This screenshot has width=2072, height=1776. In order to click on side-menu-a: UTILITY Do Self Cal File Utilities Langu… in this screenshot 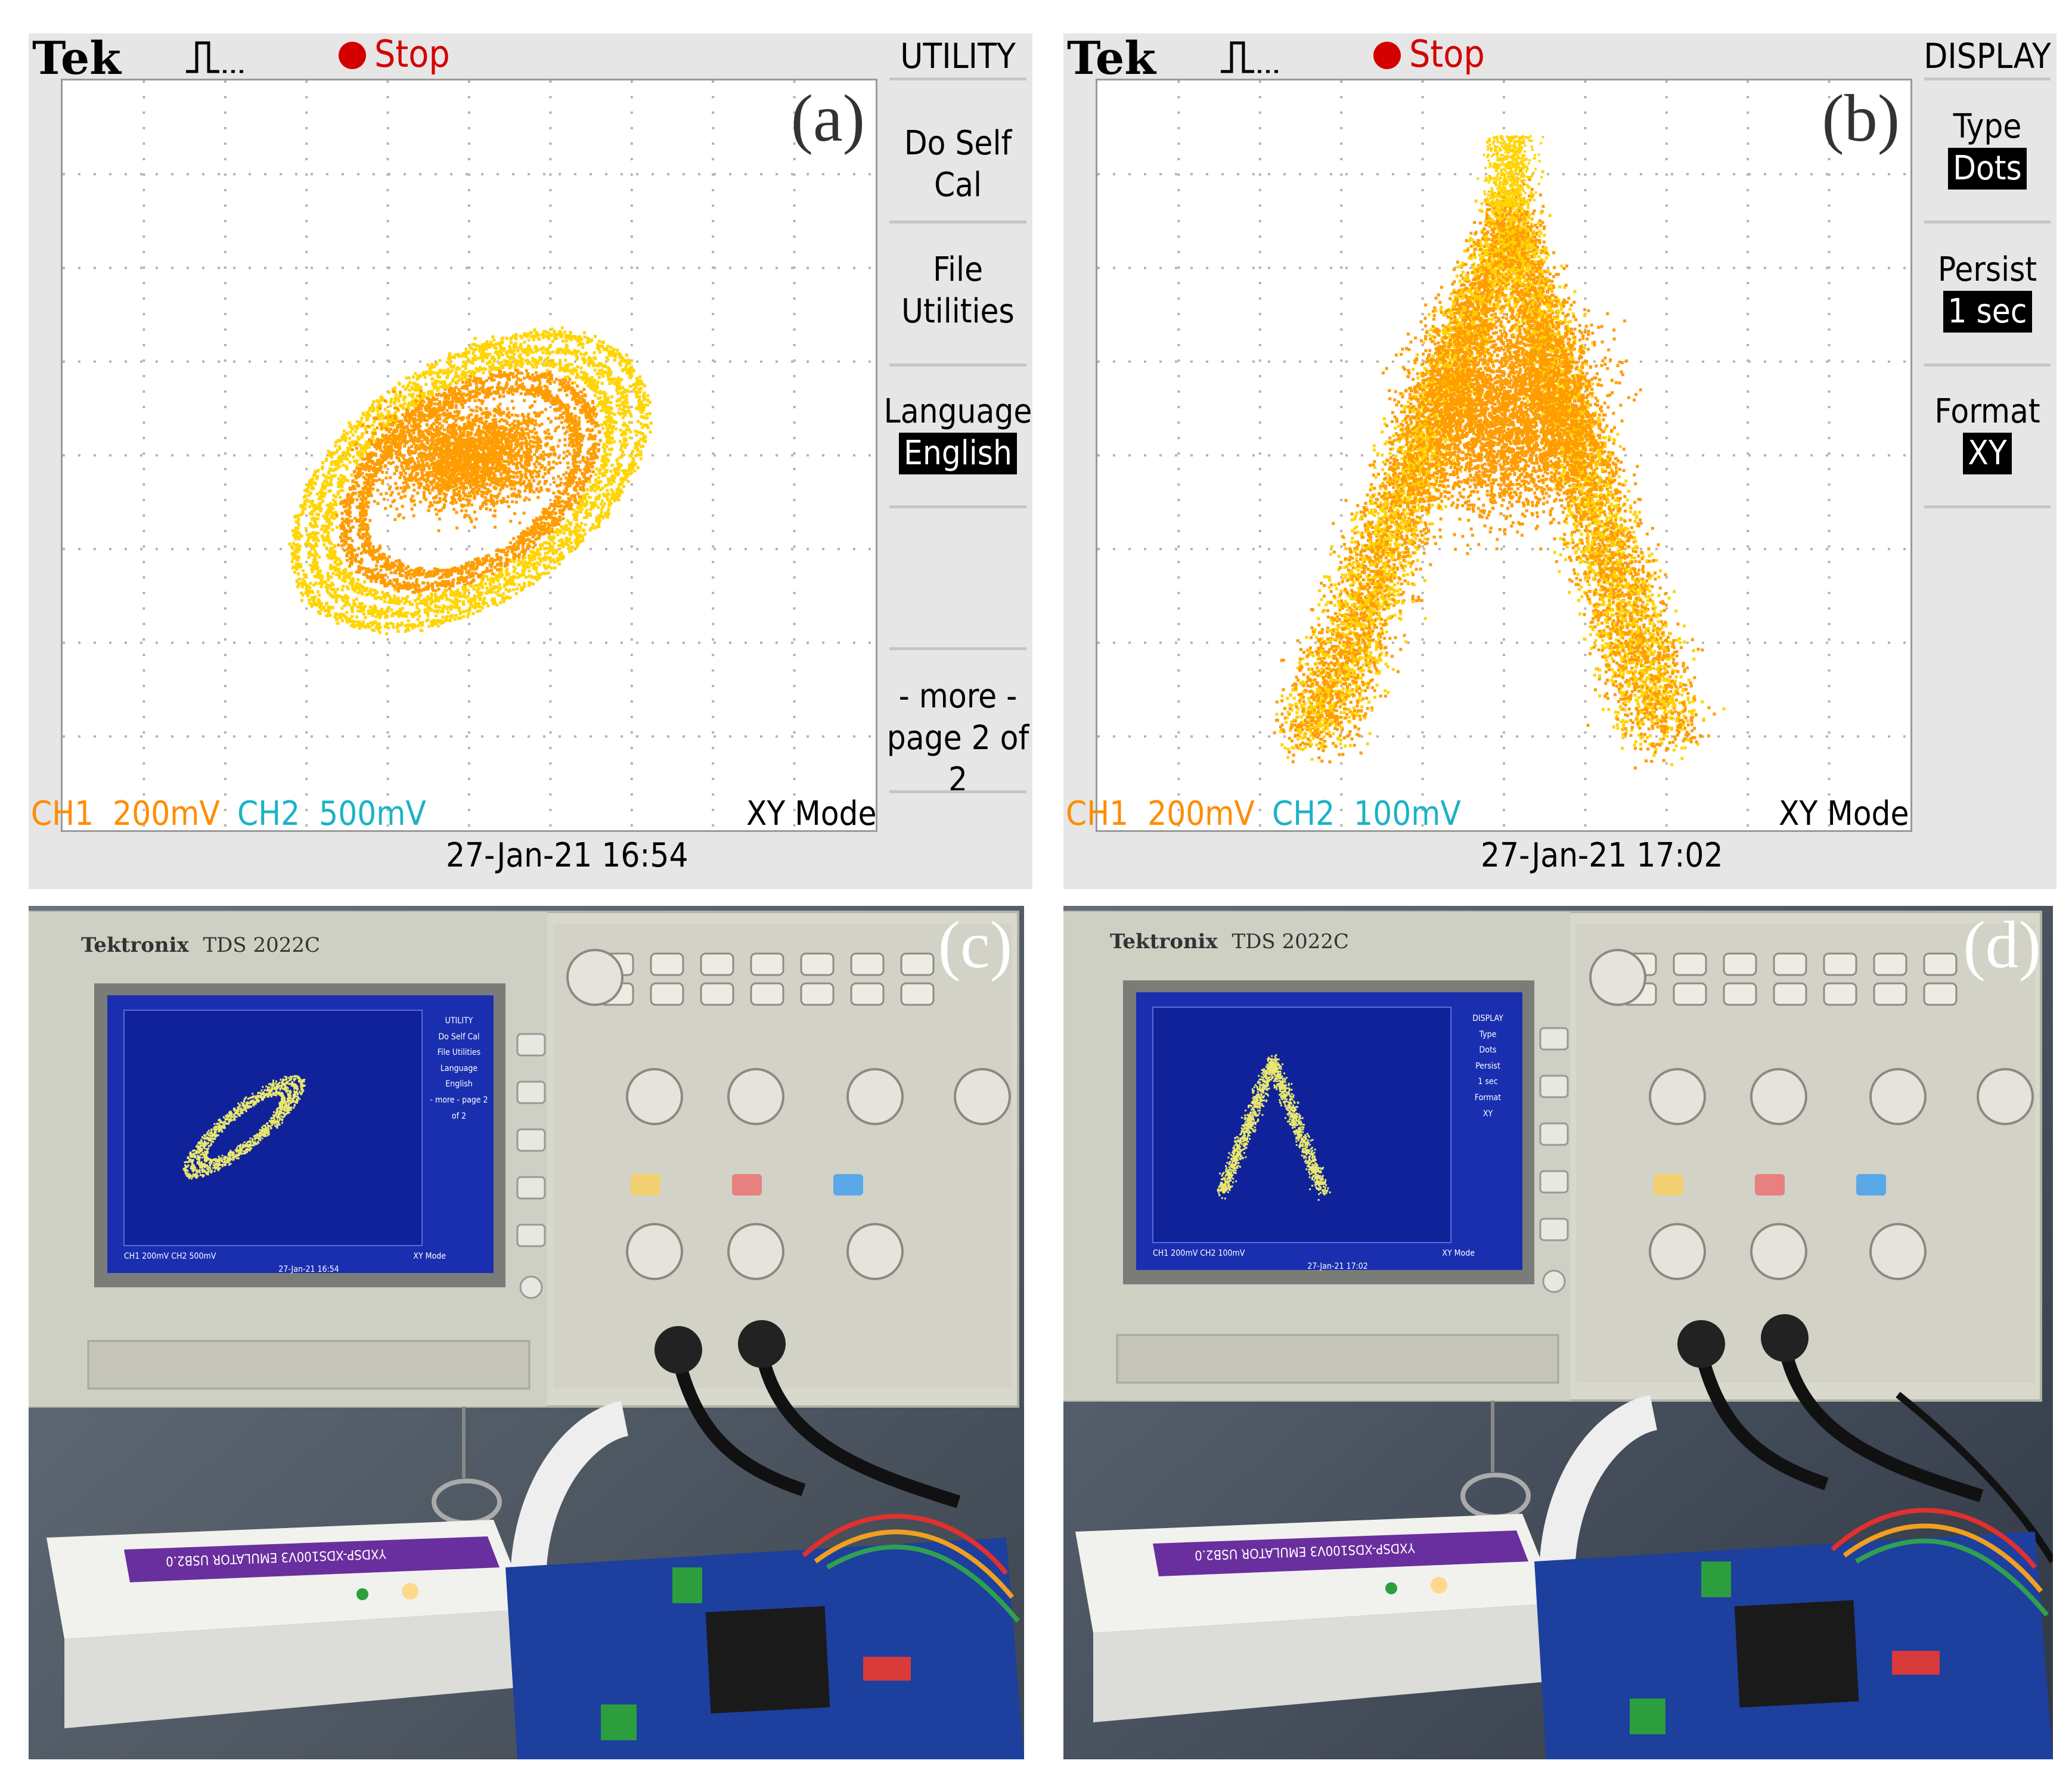, I will do `click(957, 433)`.